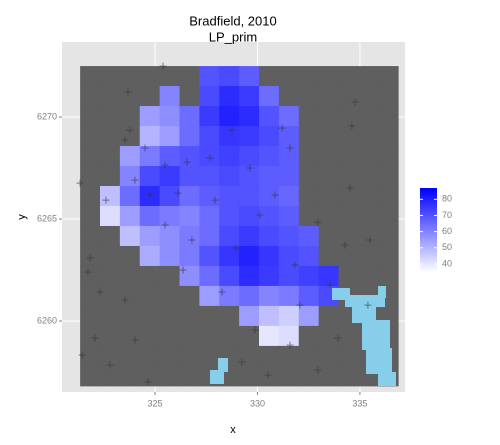 Image resolution: width=500 pixels, height=445 pixels. What do you see at coordinates (217, 377) in the screenshot?
I see `water` at bounding box center [217, 377].